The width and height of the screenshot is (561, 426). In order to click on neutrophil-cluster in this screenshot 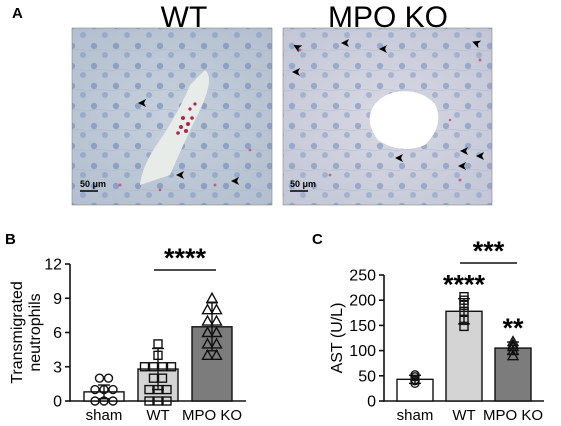, I will do `click(186, 118)`.